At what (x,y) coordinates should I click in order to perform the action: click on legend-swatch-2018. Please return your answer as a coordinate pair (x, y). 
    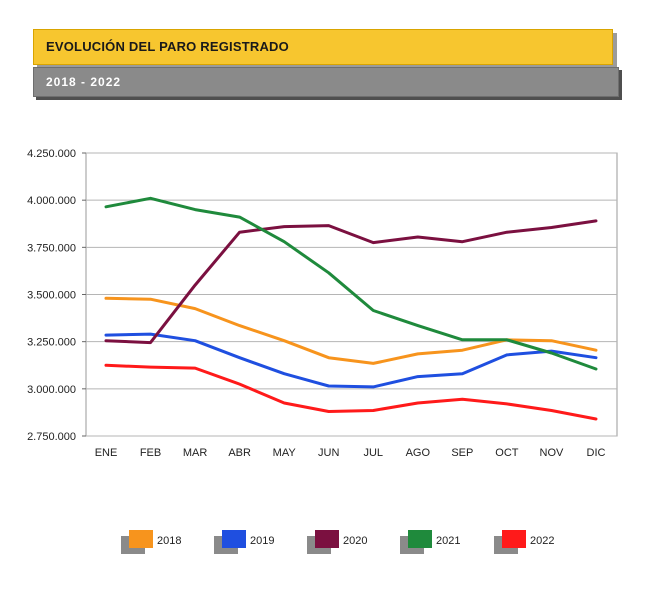
    Looking at the image, I should click on (141, 539).